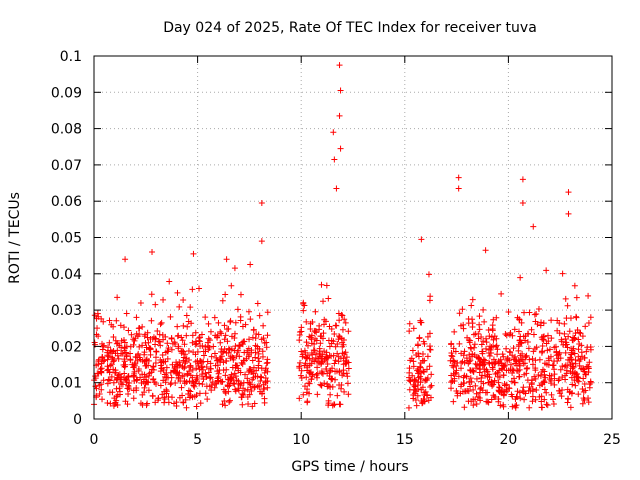  What do you see at coordinates (197, 440) in the screenshot?
I see `x-tick-label: 5` at bounding box center [197, 440].